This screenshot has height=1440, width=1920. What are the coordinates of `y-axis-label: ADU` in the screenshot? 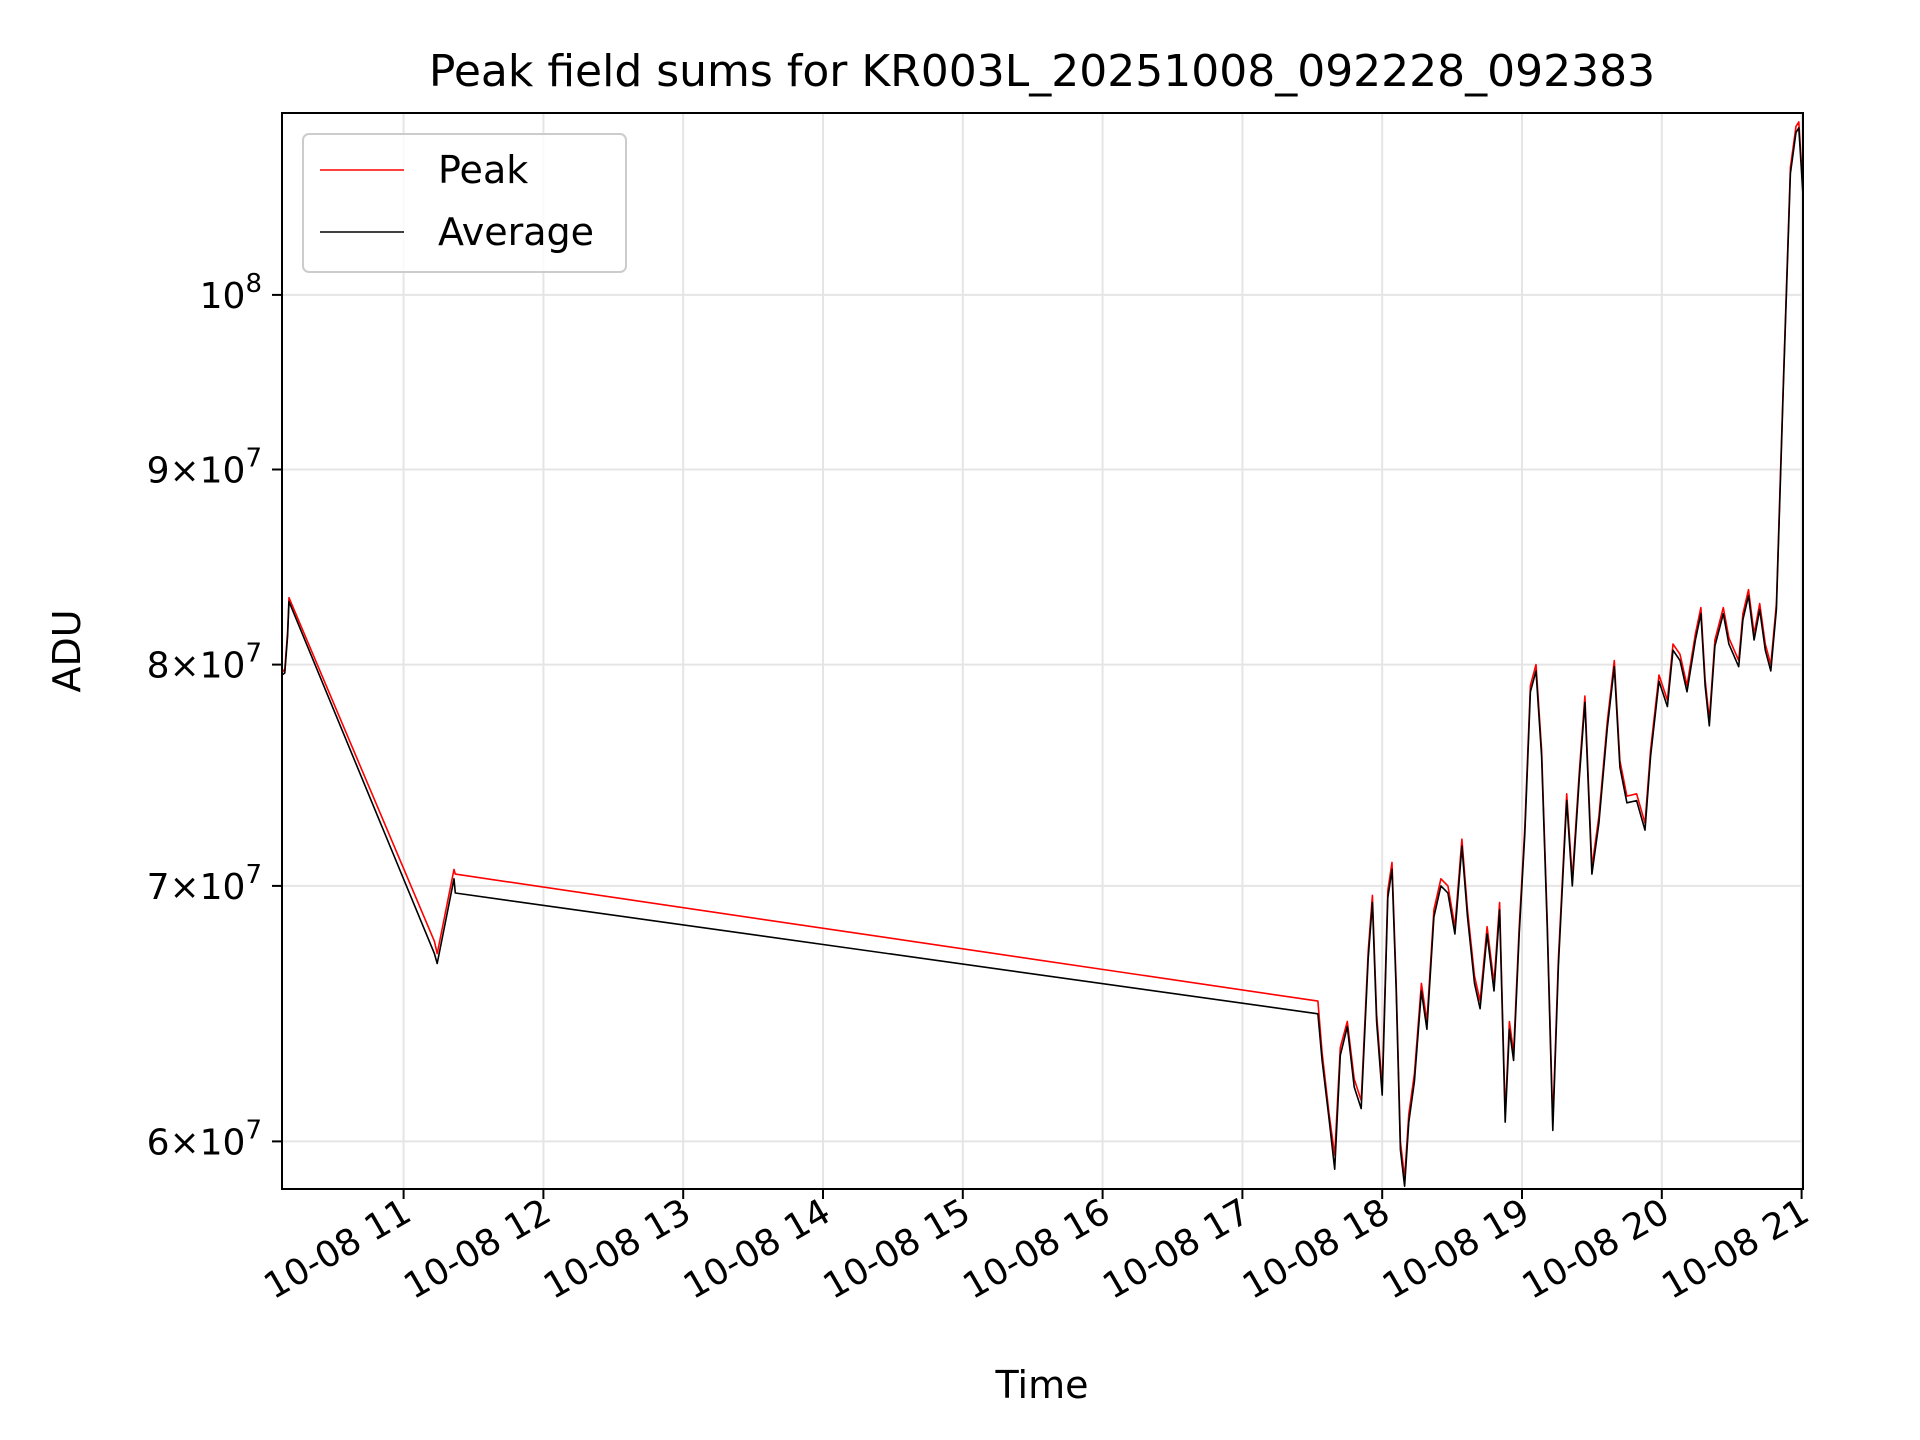 It's located at (67, 650).